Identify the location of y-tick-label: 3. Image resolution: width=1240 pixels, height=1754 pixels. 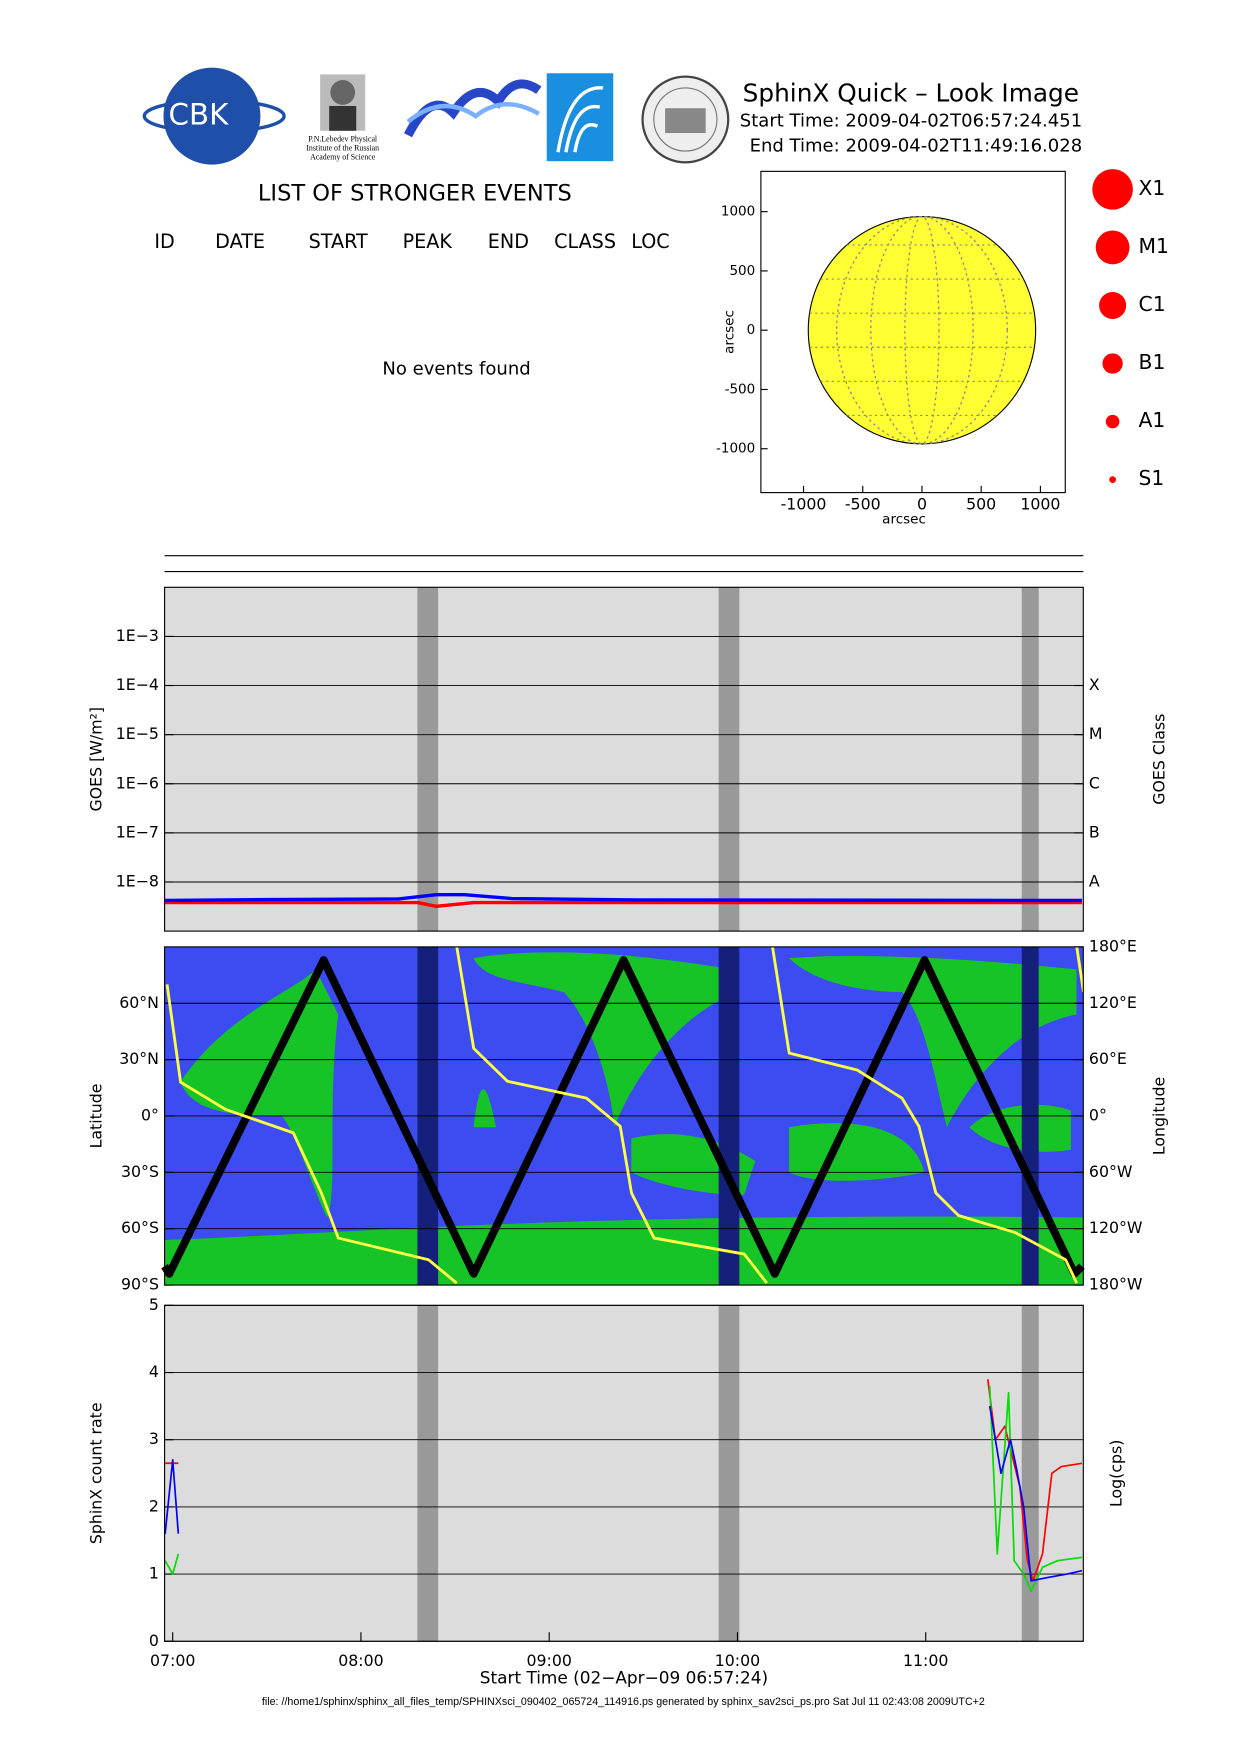
(154, 1438).